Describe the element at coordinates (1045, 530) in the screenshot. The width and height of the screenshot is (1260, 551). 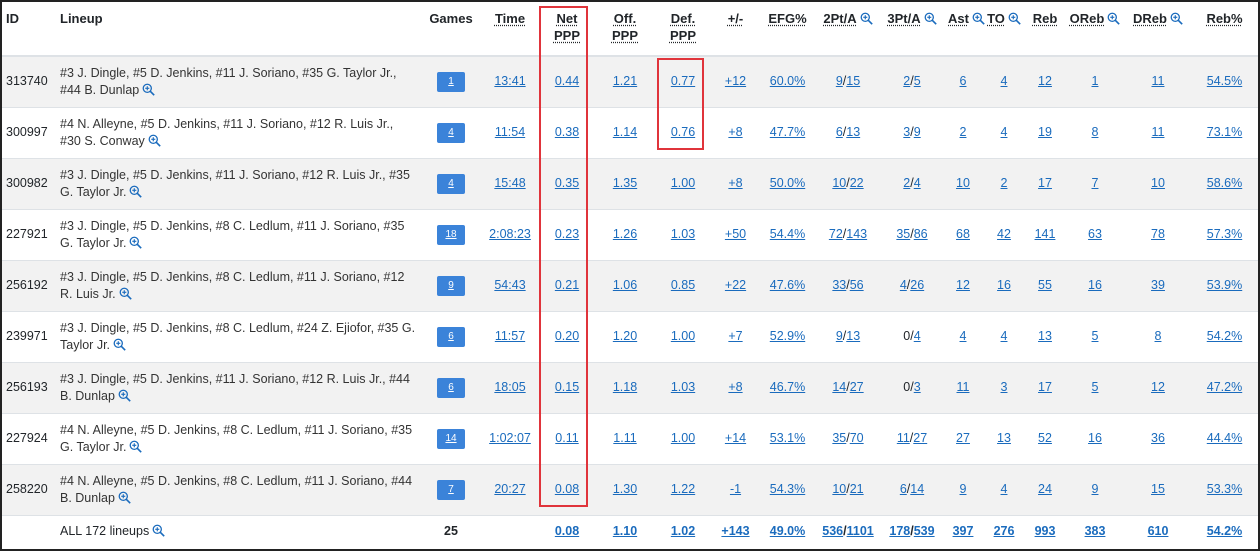
I see `totals-reb: 993` at that location.